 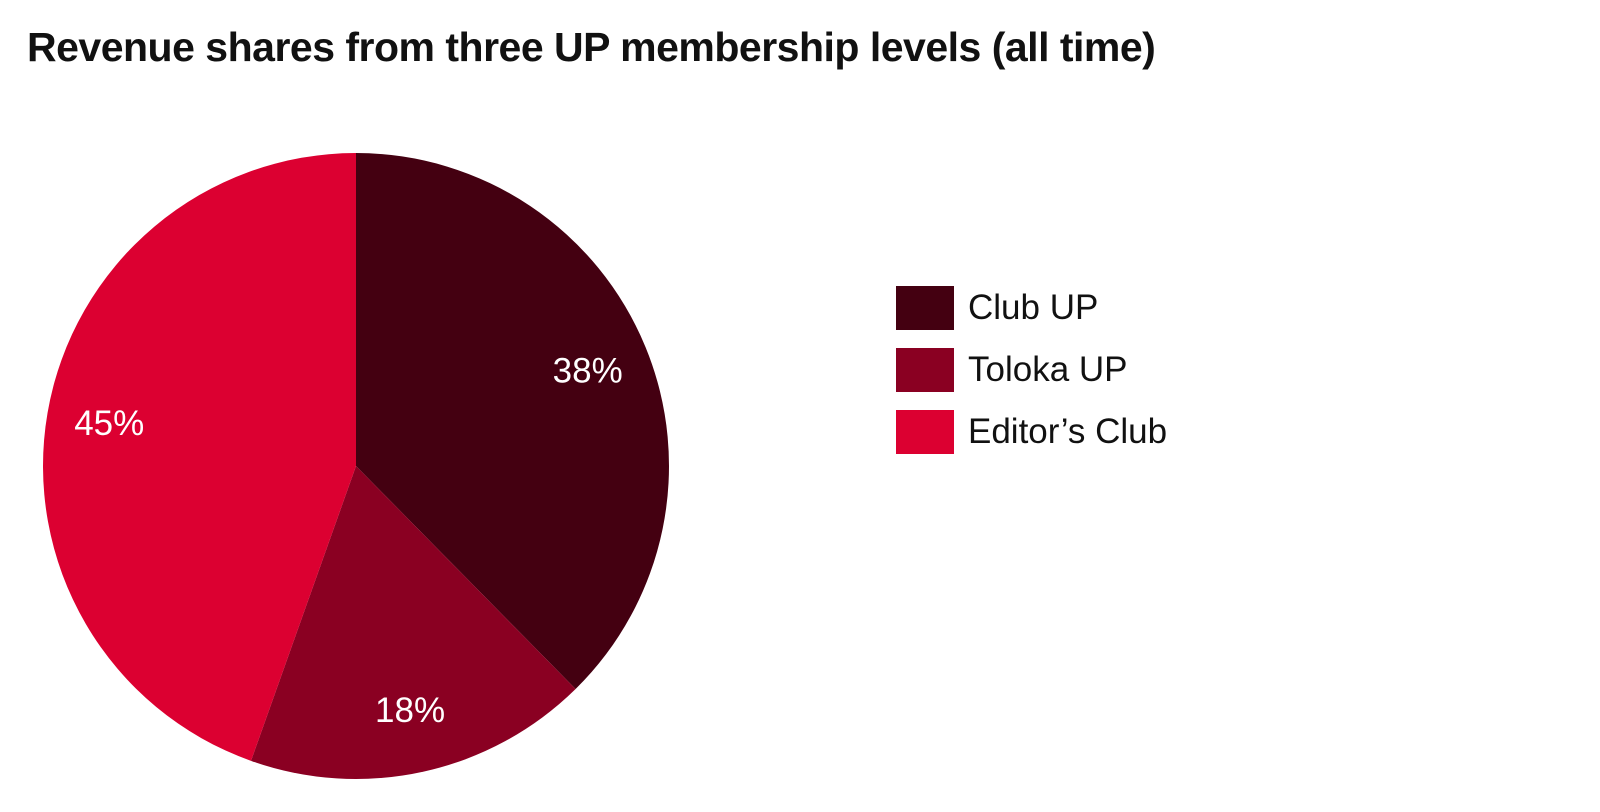 I want to click on legend: Club UP Toloka UP Editor’s Club, so click(x=1031, y=379).